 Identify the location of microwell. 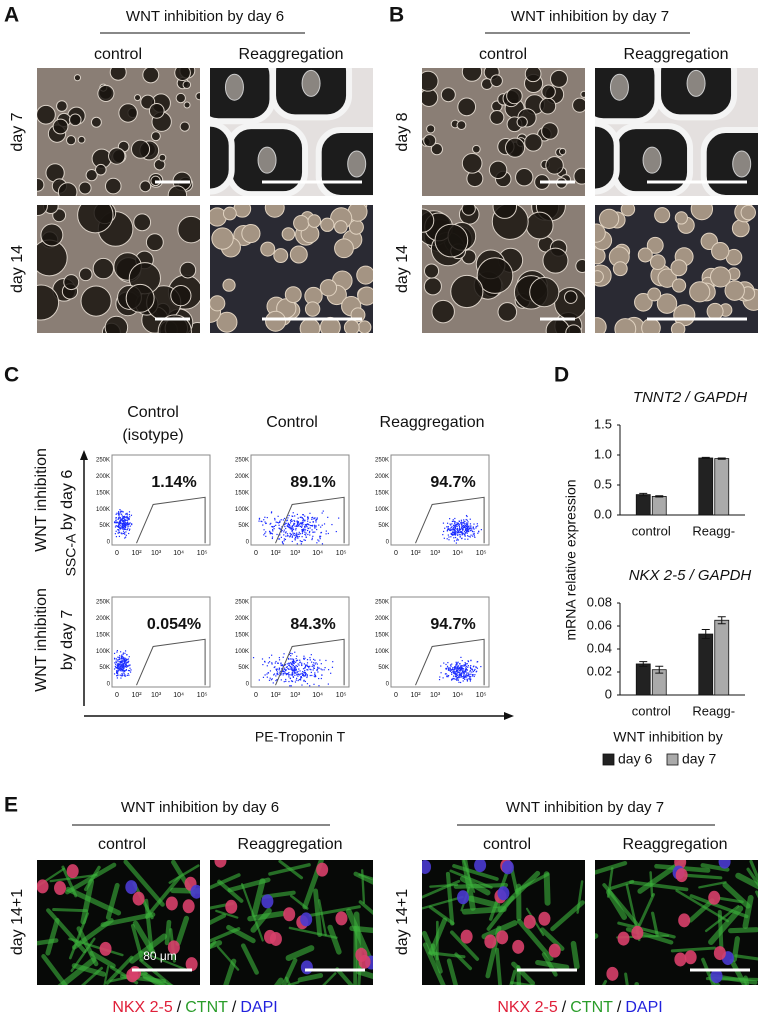
(607, 157).